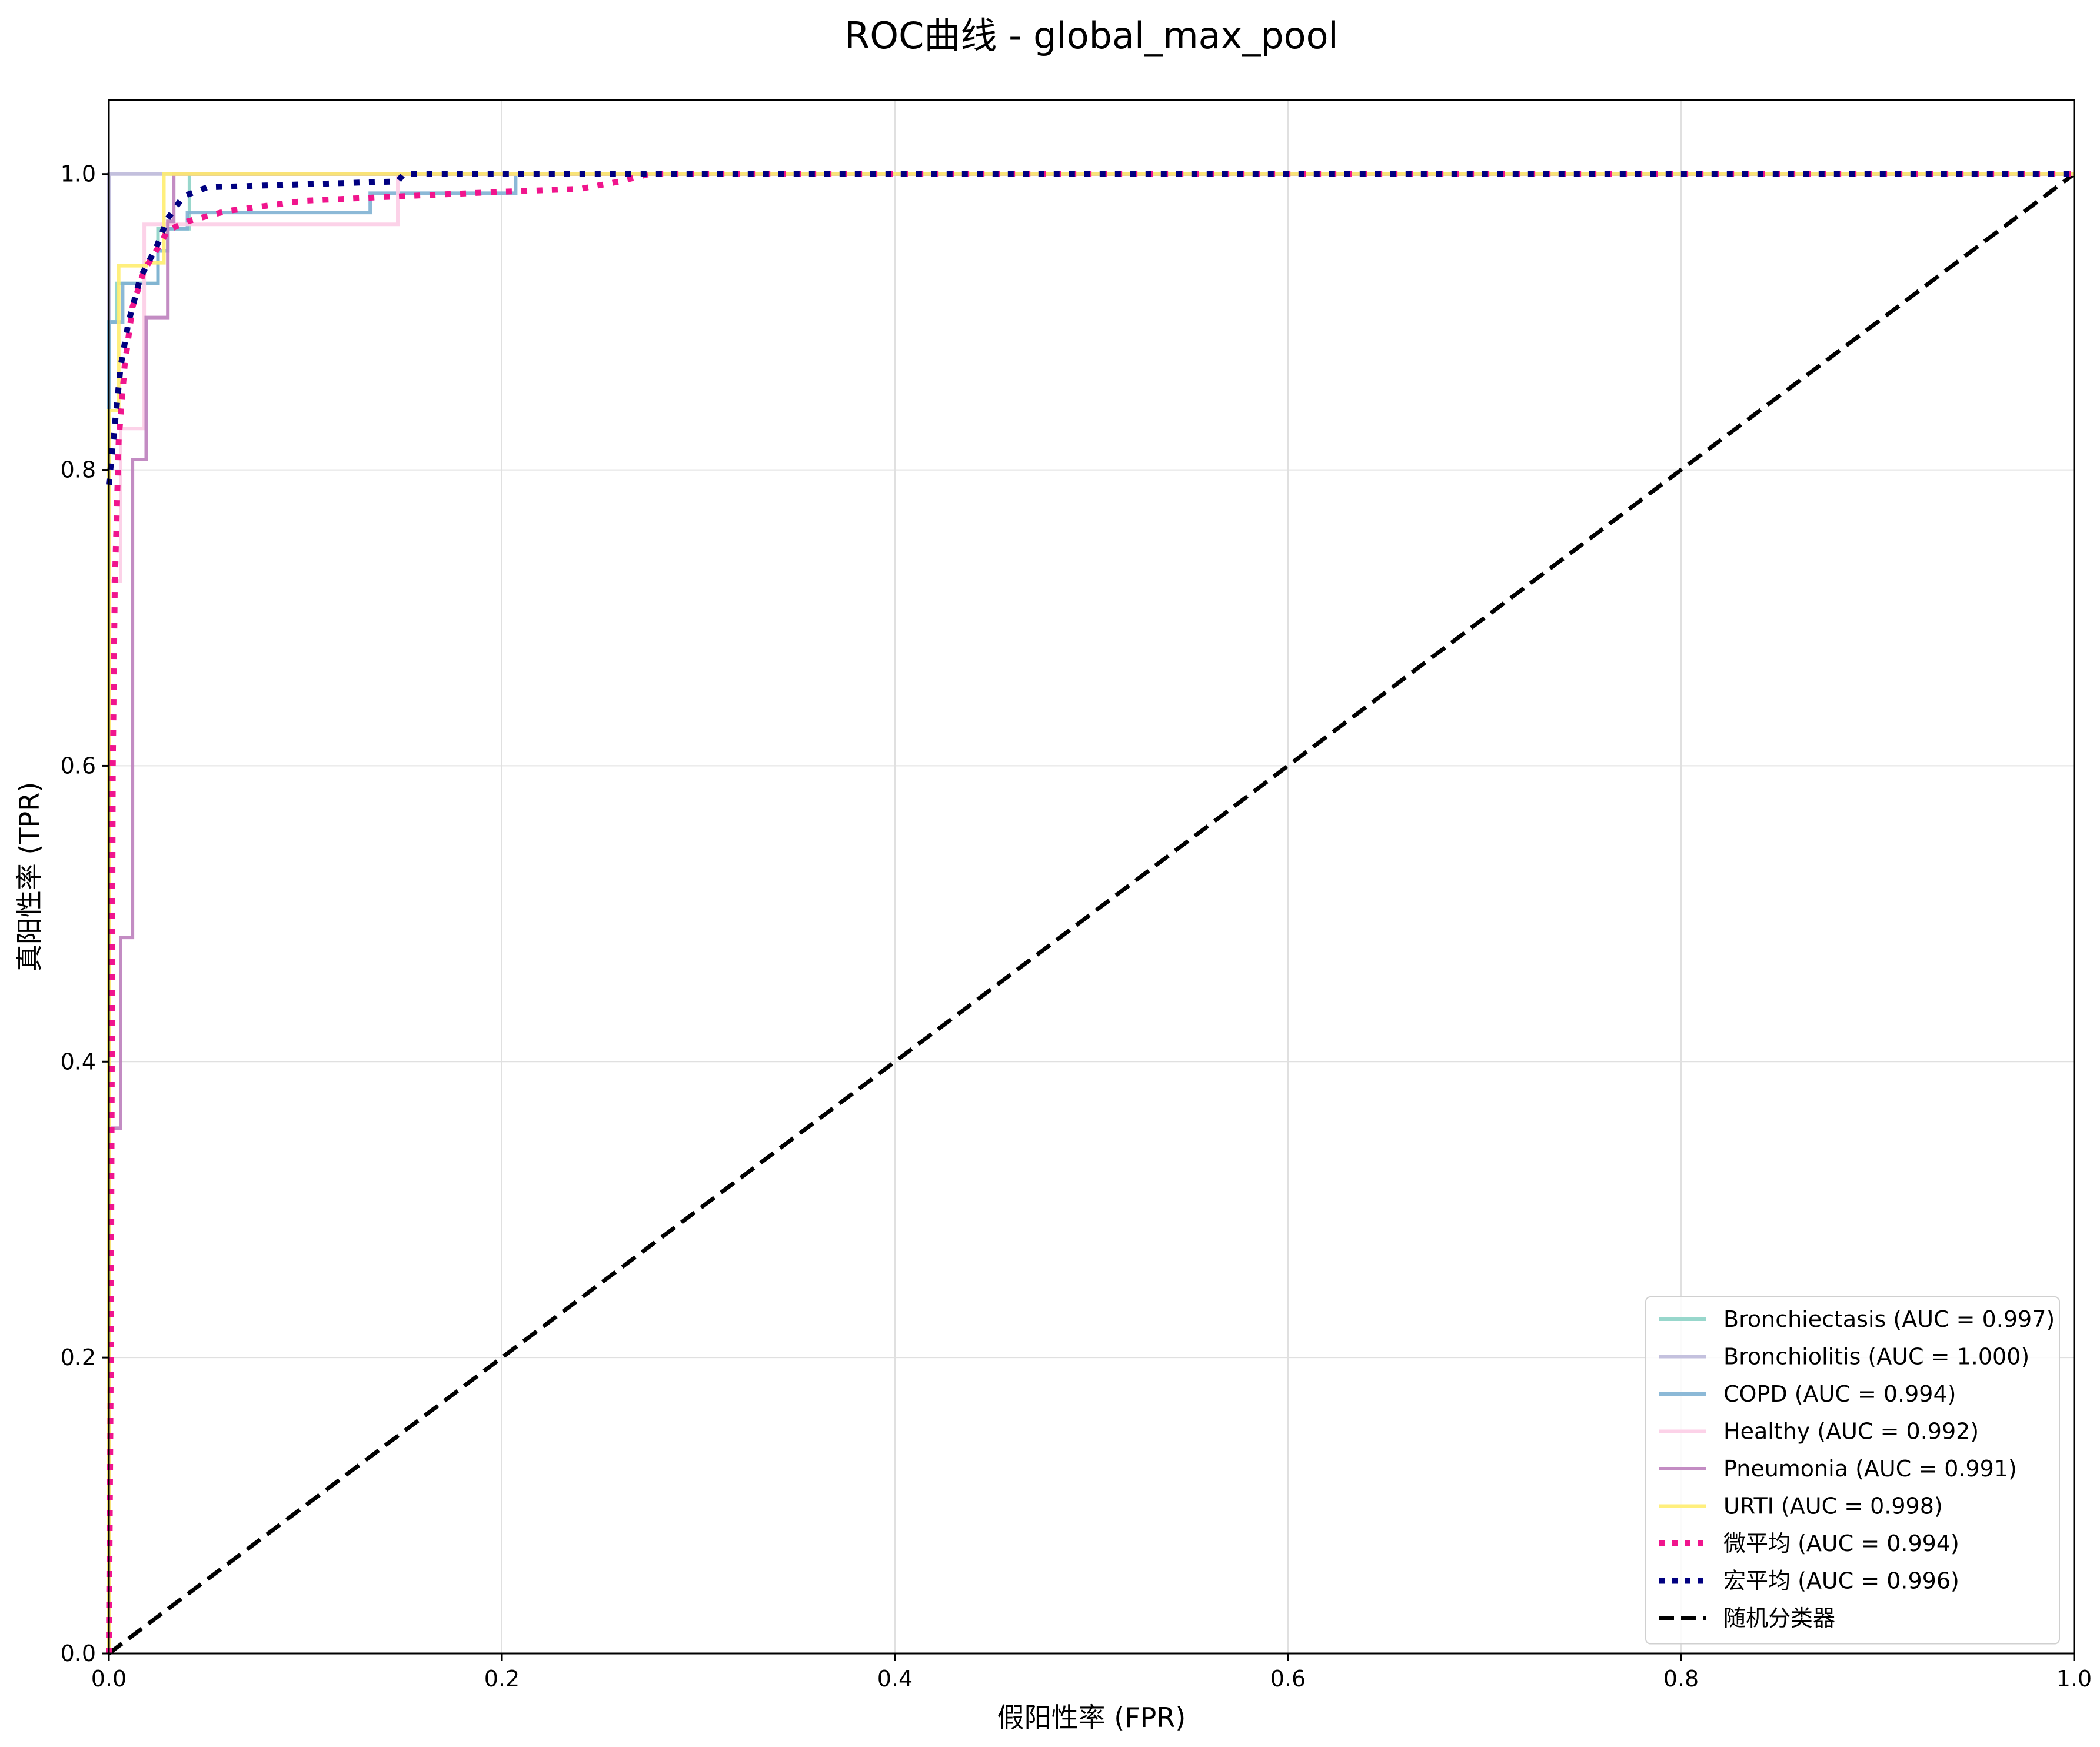 The height and width of the screenshot is (1747, 2100). Describe the element at coordinates (78, 1061) in the screenshot. I see `y-tick-label: 0.4` at that location.